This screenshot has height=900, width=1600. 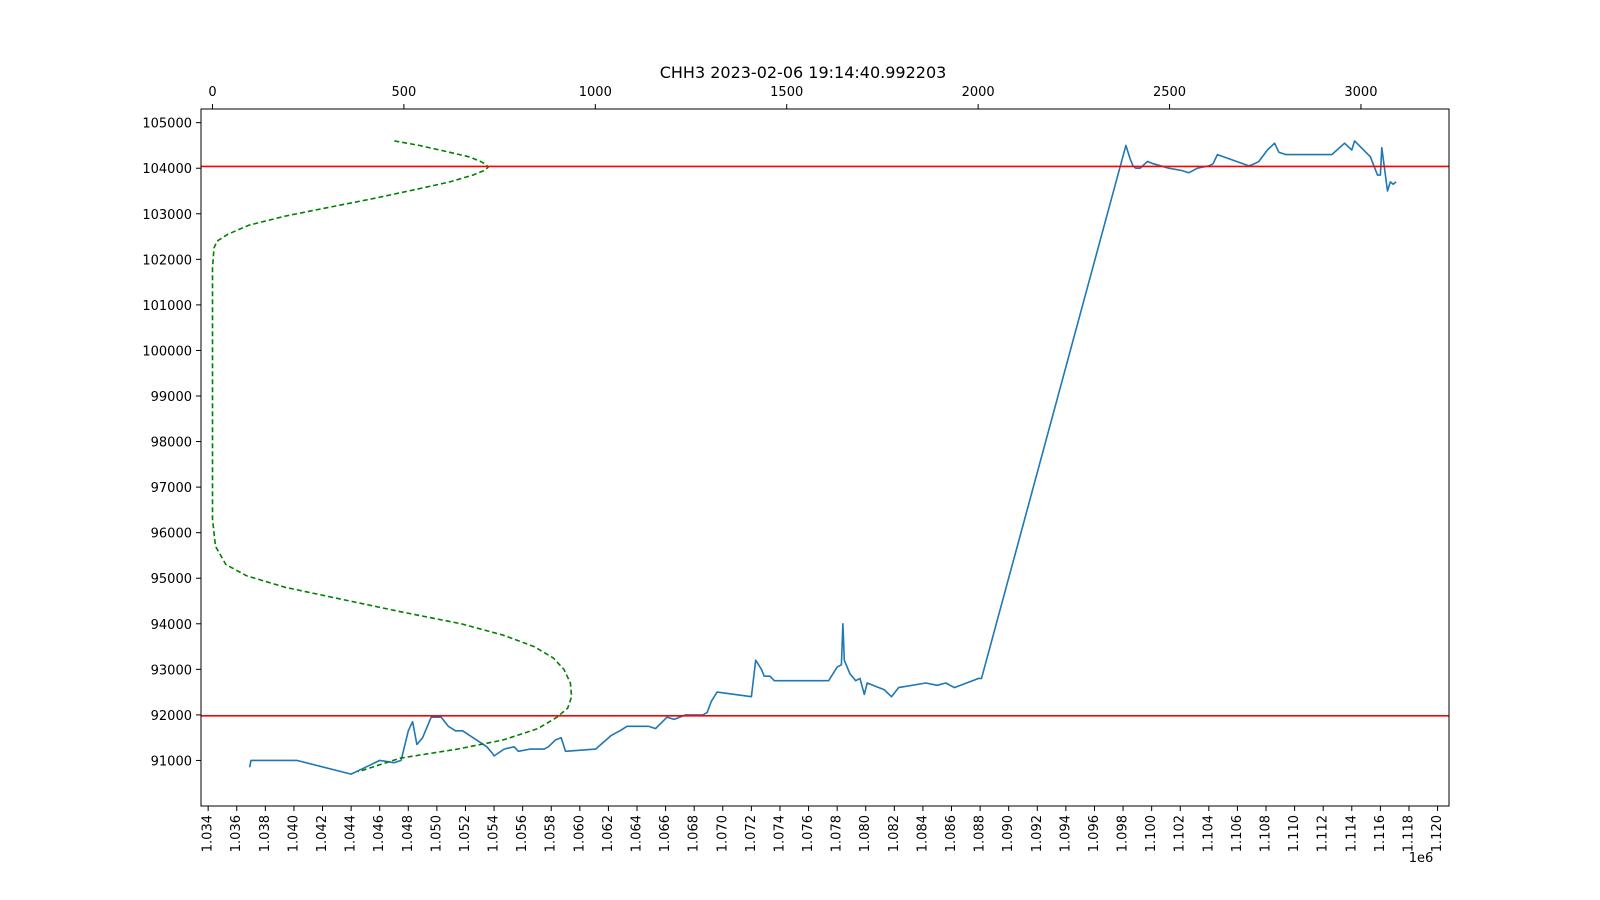 What do you see at coordinates (171, 579) in the screenshot?
I see `y-tick-label: 95000` at bounding box center [171, 579].